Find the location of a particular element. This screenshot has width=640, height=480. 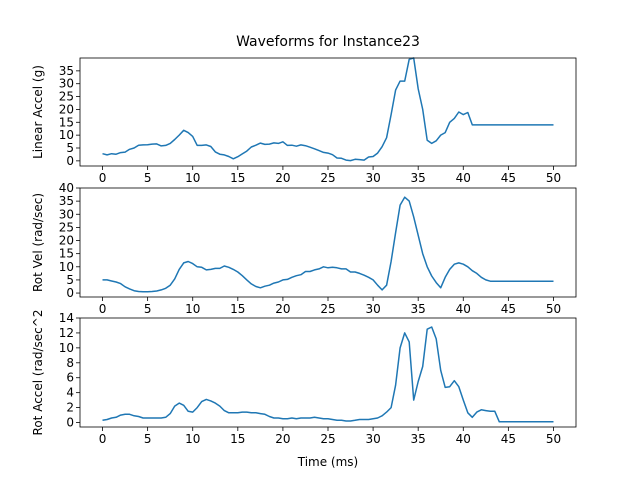

y-axis-label: Rot Vel (rad/sec) is located at coordinates (38, 242).